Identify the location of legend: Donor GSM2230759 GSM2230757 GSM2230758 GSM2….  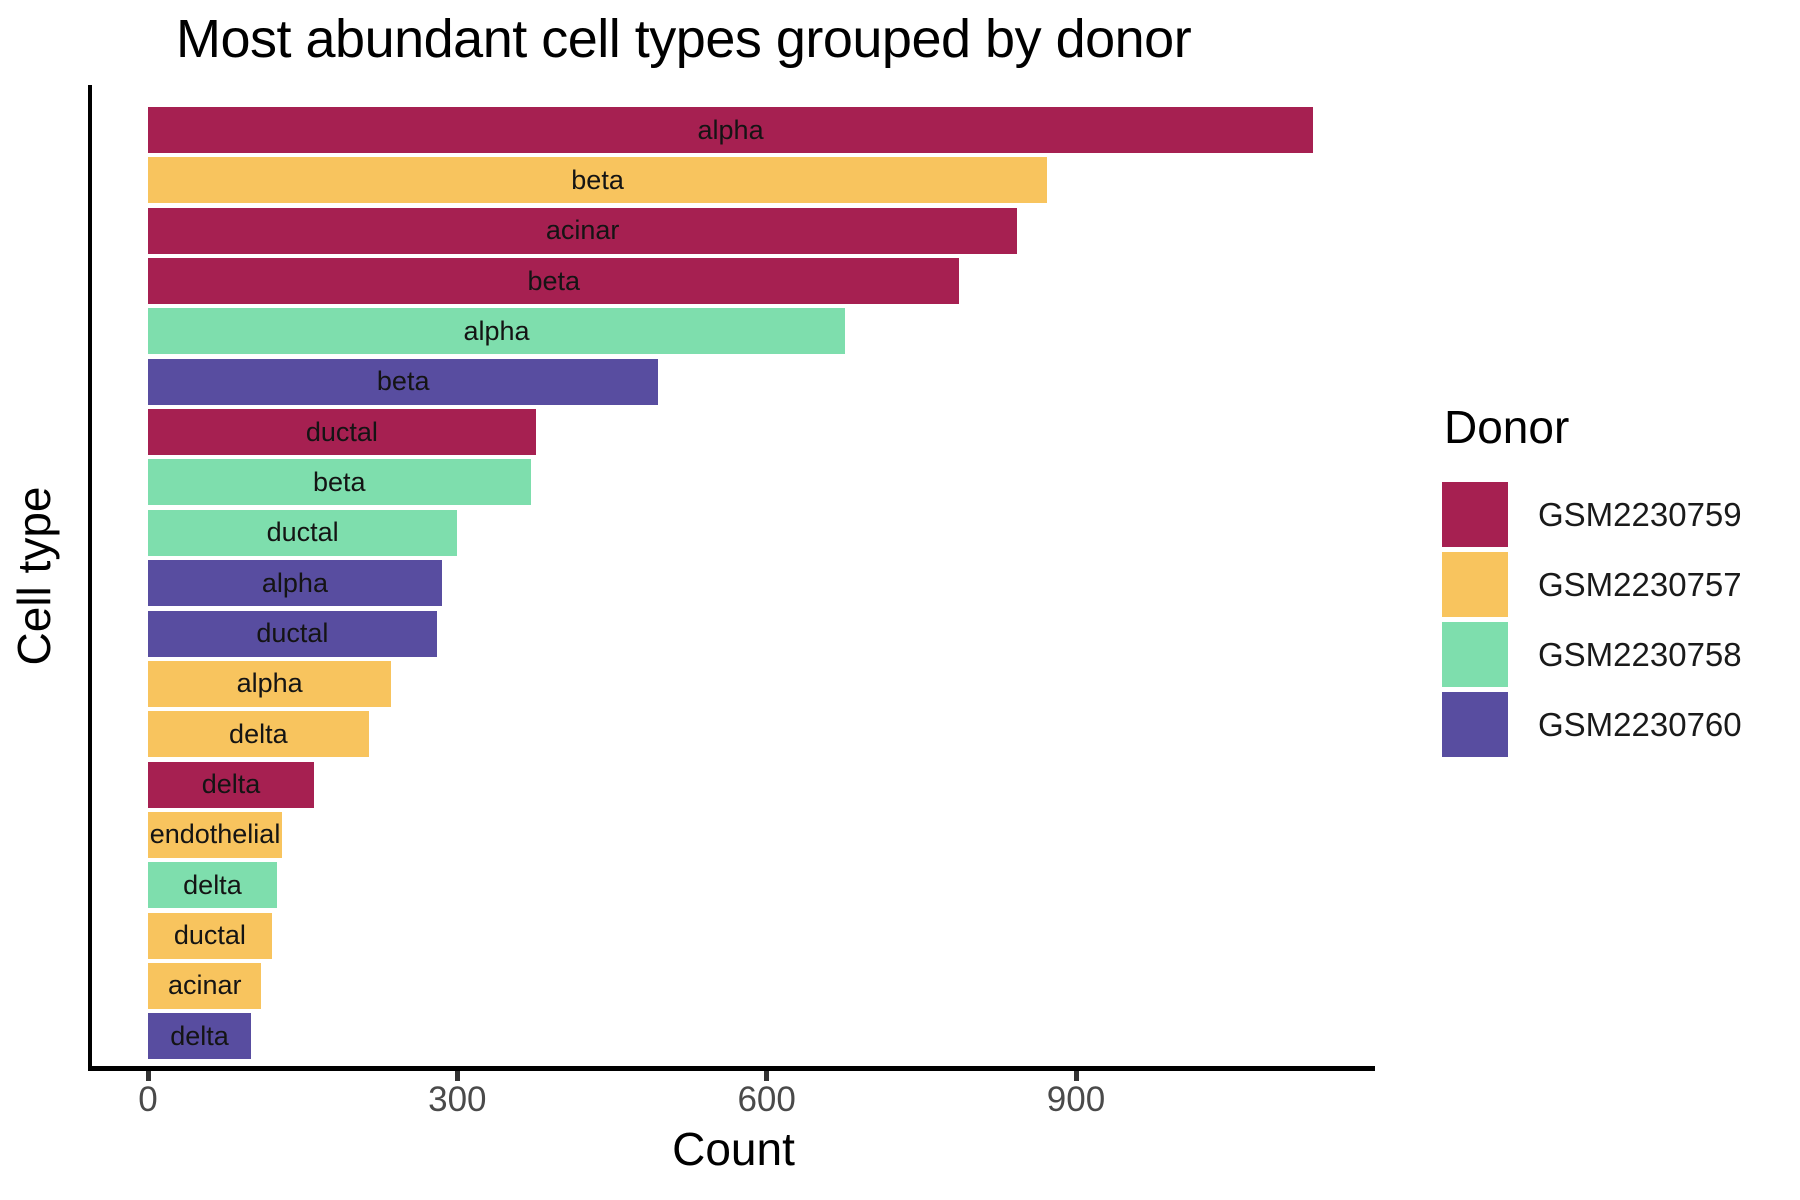
(1592, 581).